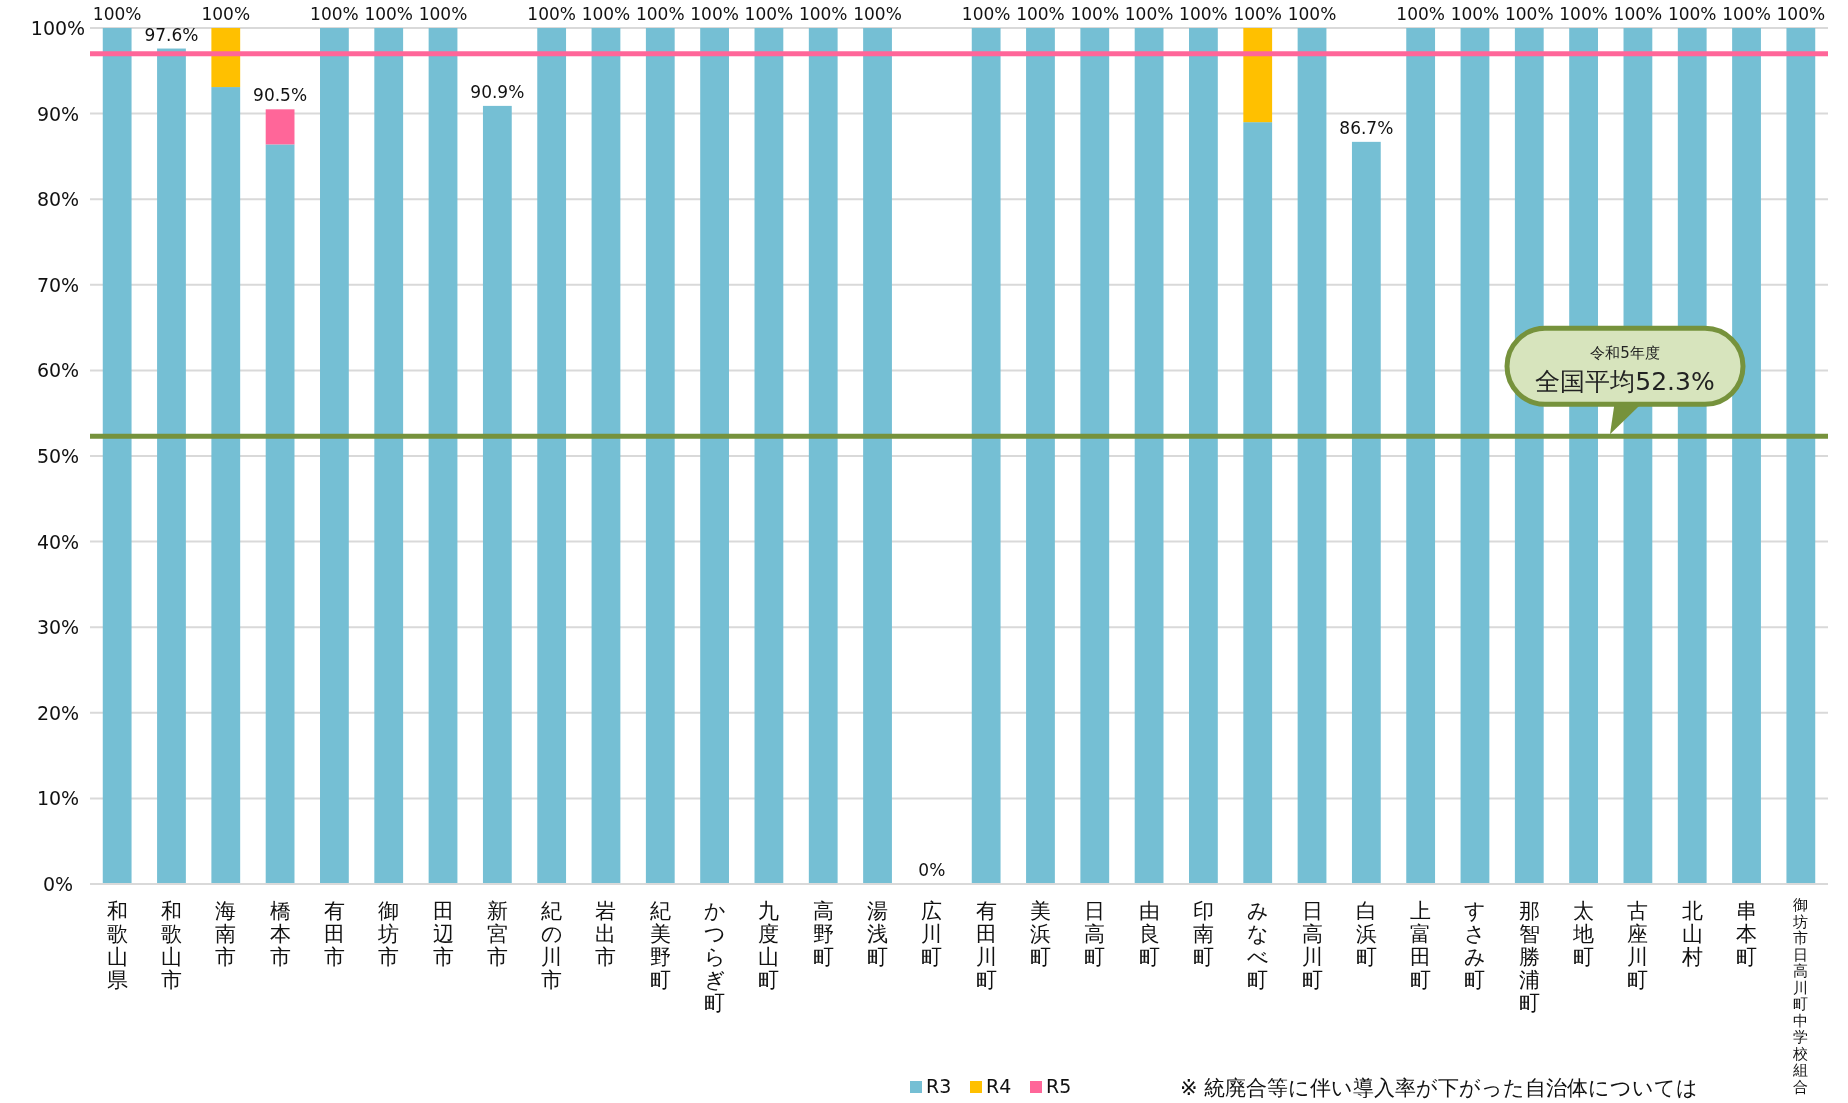 The width and height of the screenshot is (1848, 1103). Describe the element at coordinates (1203, 934) in the screenshot. I see `x-tick-label: 印南町` at that location.